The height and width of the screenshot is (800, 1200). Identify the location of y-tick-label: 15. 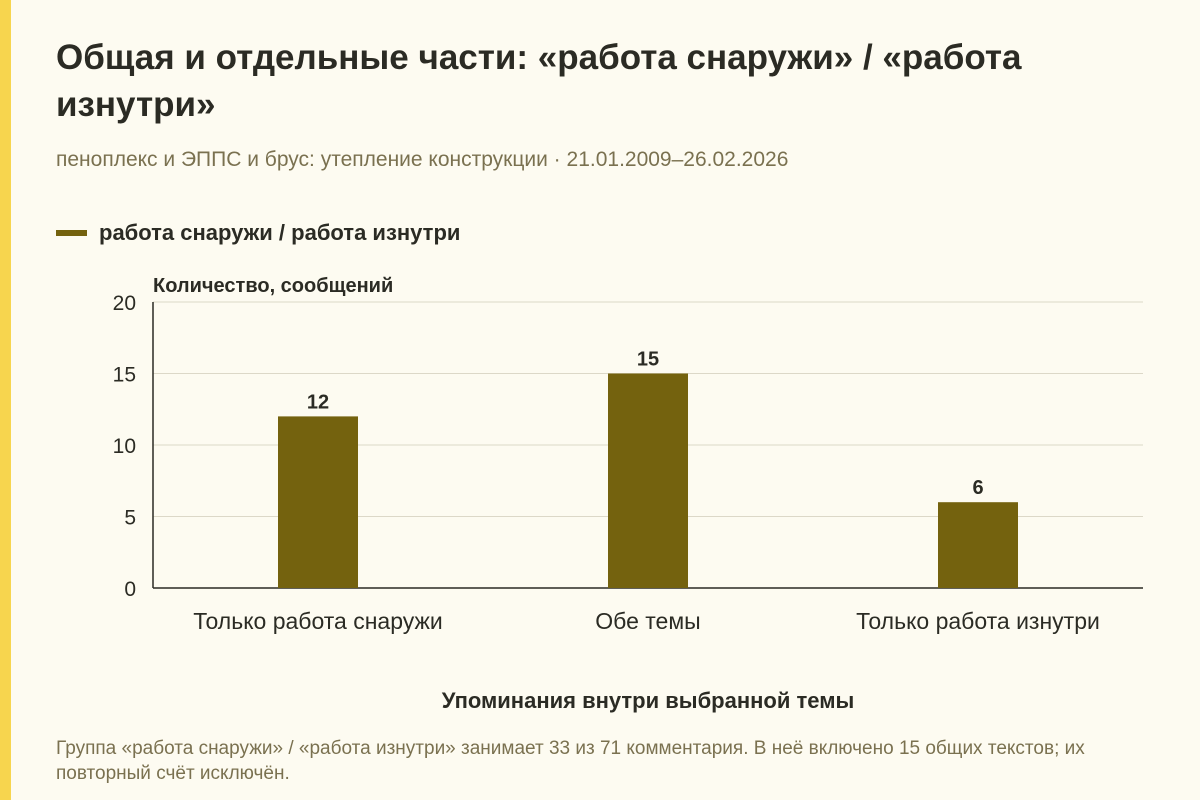
(124, 375).